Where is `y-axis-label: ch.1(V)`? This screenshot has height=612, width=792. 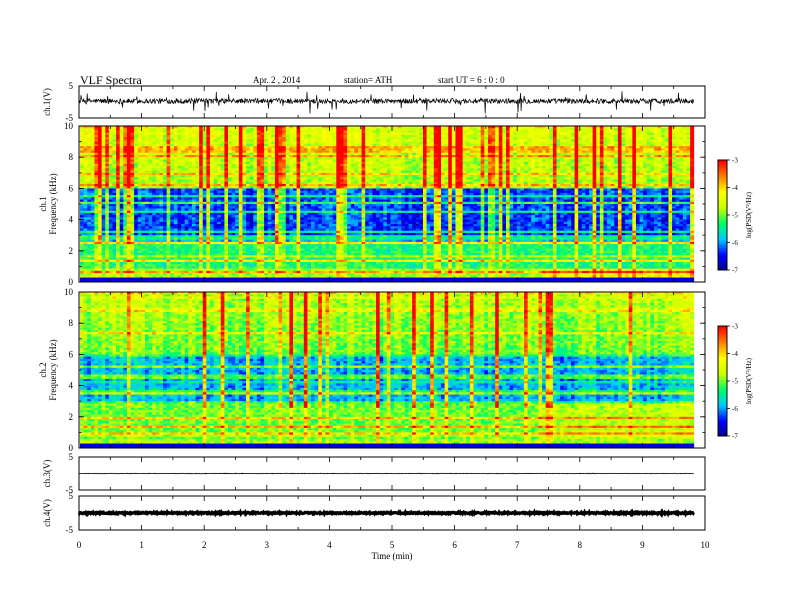
y-axis-label: ch.1(V) is located at coordinates (47, 102).